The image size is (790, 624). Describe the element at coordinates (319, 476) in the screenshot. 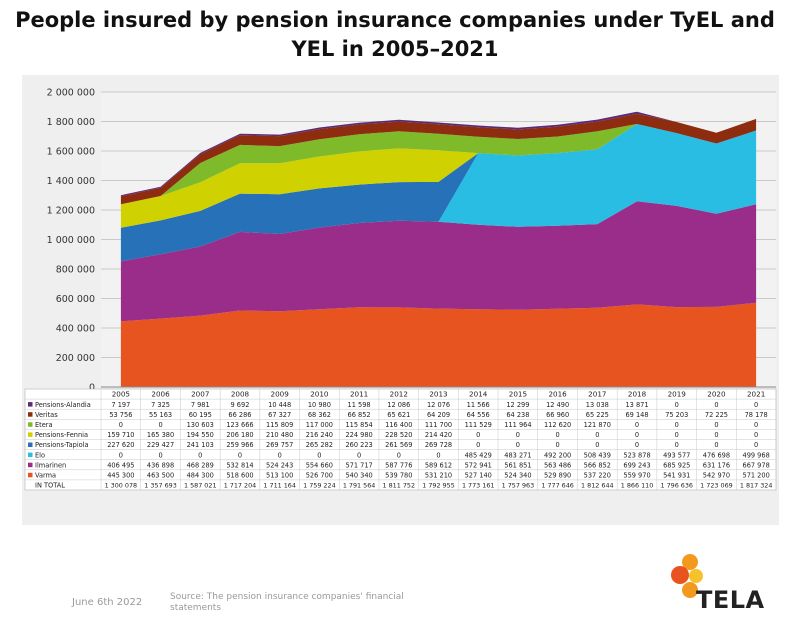

I see `table-cell: 526 700` at that location.